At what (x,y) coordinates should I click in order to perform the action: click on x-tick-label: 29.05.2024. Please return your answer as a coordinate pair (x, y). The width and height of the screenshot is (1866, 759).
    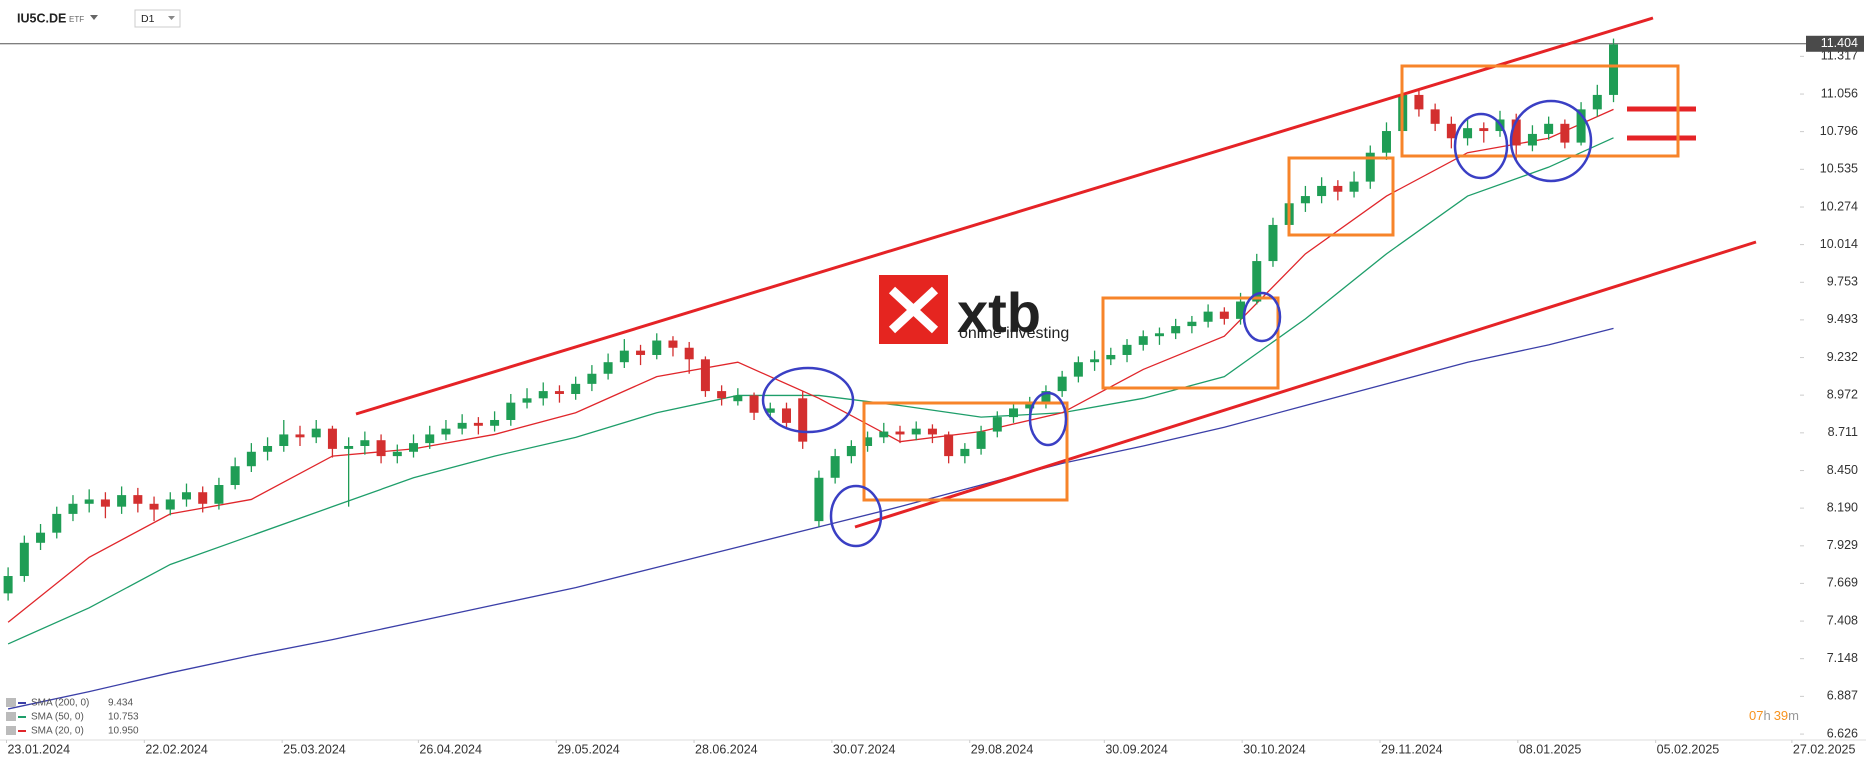
    Looking at the image, I should click on (588, 749).